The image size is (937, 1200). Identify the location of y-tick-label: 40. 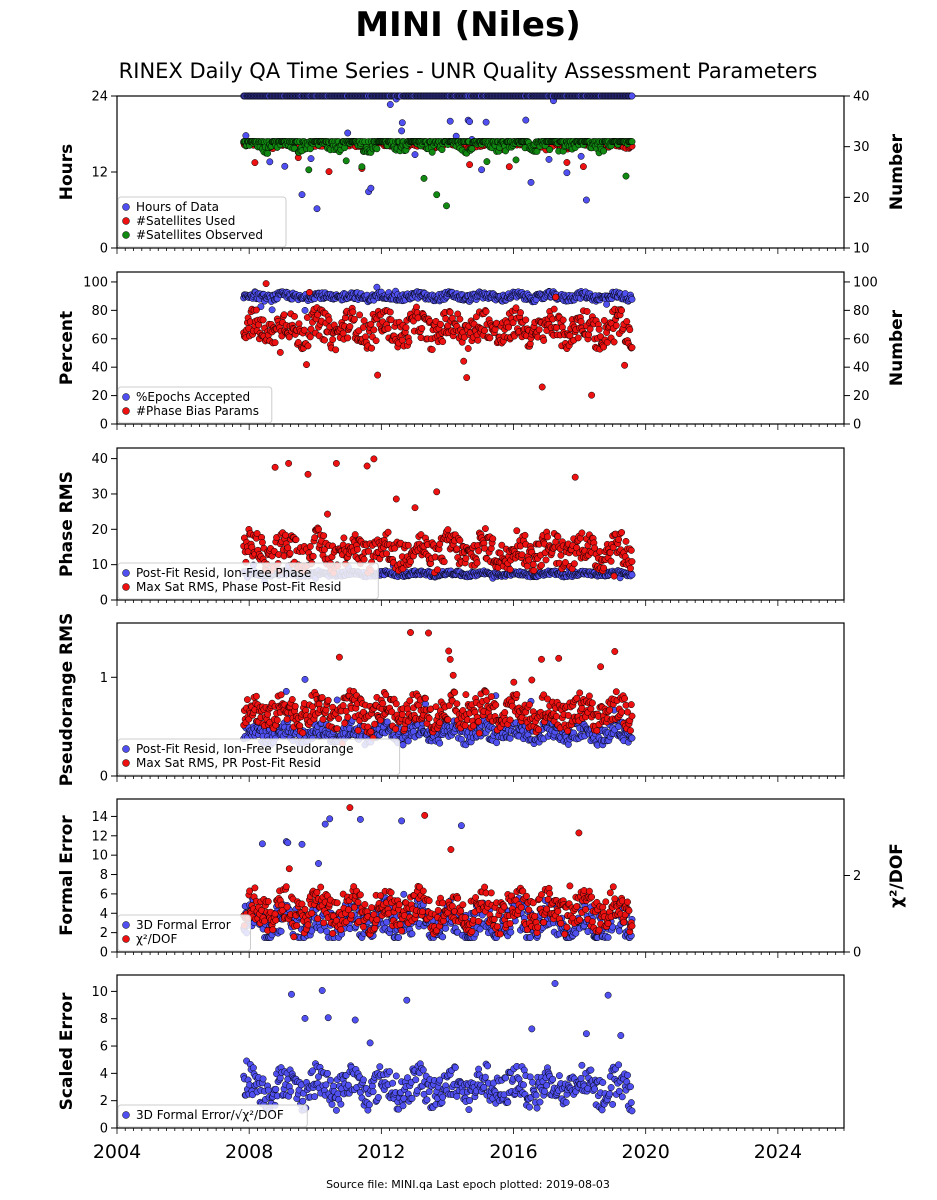
(99, 368).